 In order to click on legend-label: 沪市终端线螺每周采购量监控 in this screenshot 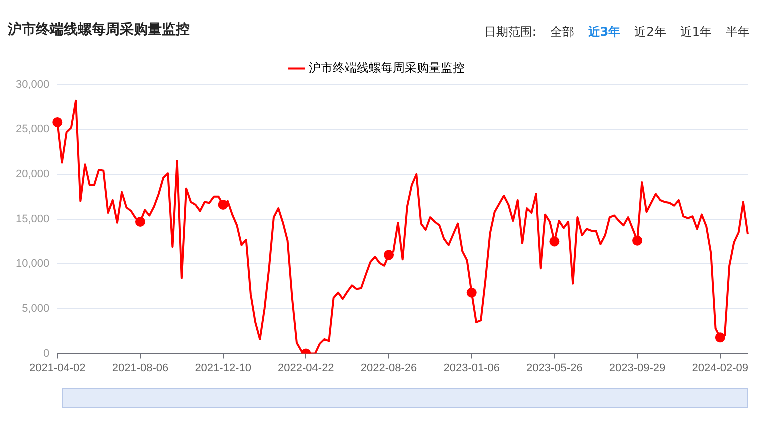, I will do `click(387, 68)`.